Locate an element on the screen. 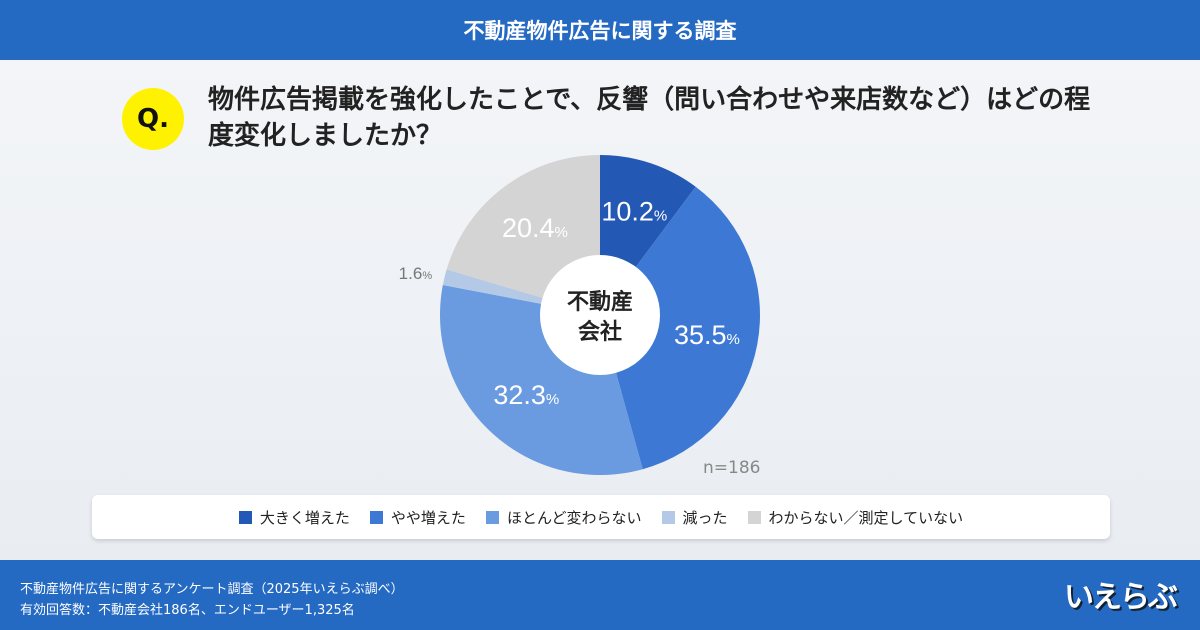 Image resolution: width=1200 pixels, height=630 pixels. legend-item: 大きく増えた is located at coordinates (294, 517).